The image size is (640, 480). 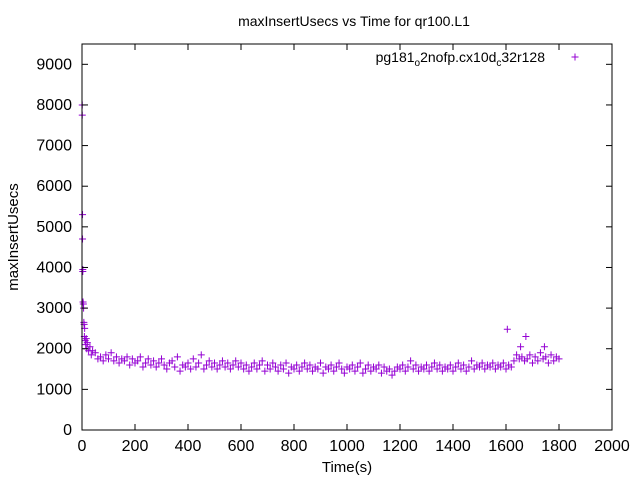 I want to click on y-tick-label: 4000, so click(x=54, y=267).